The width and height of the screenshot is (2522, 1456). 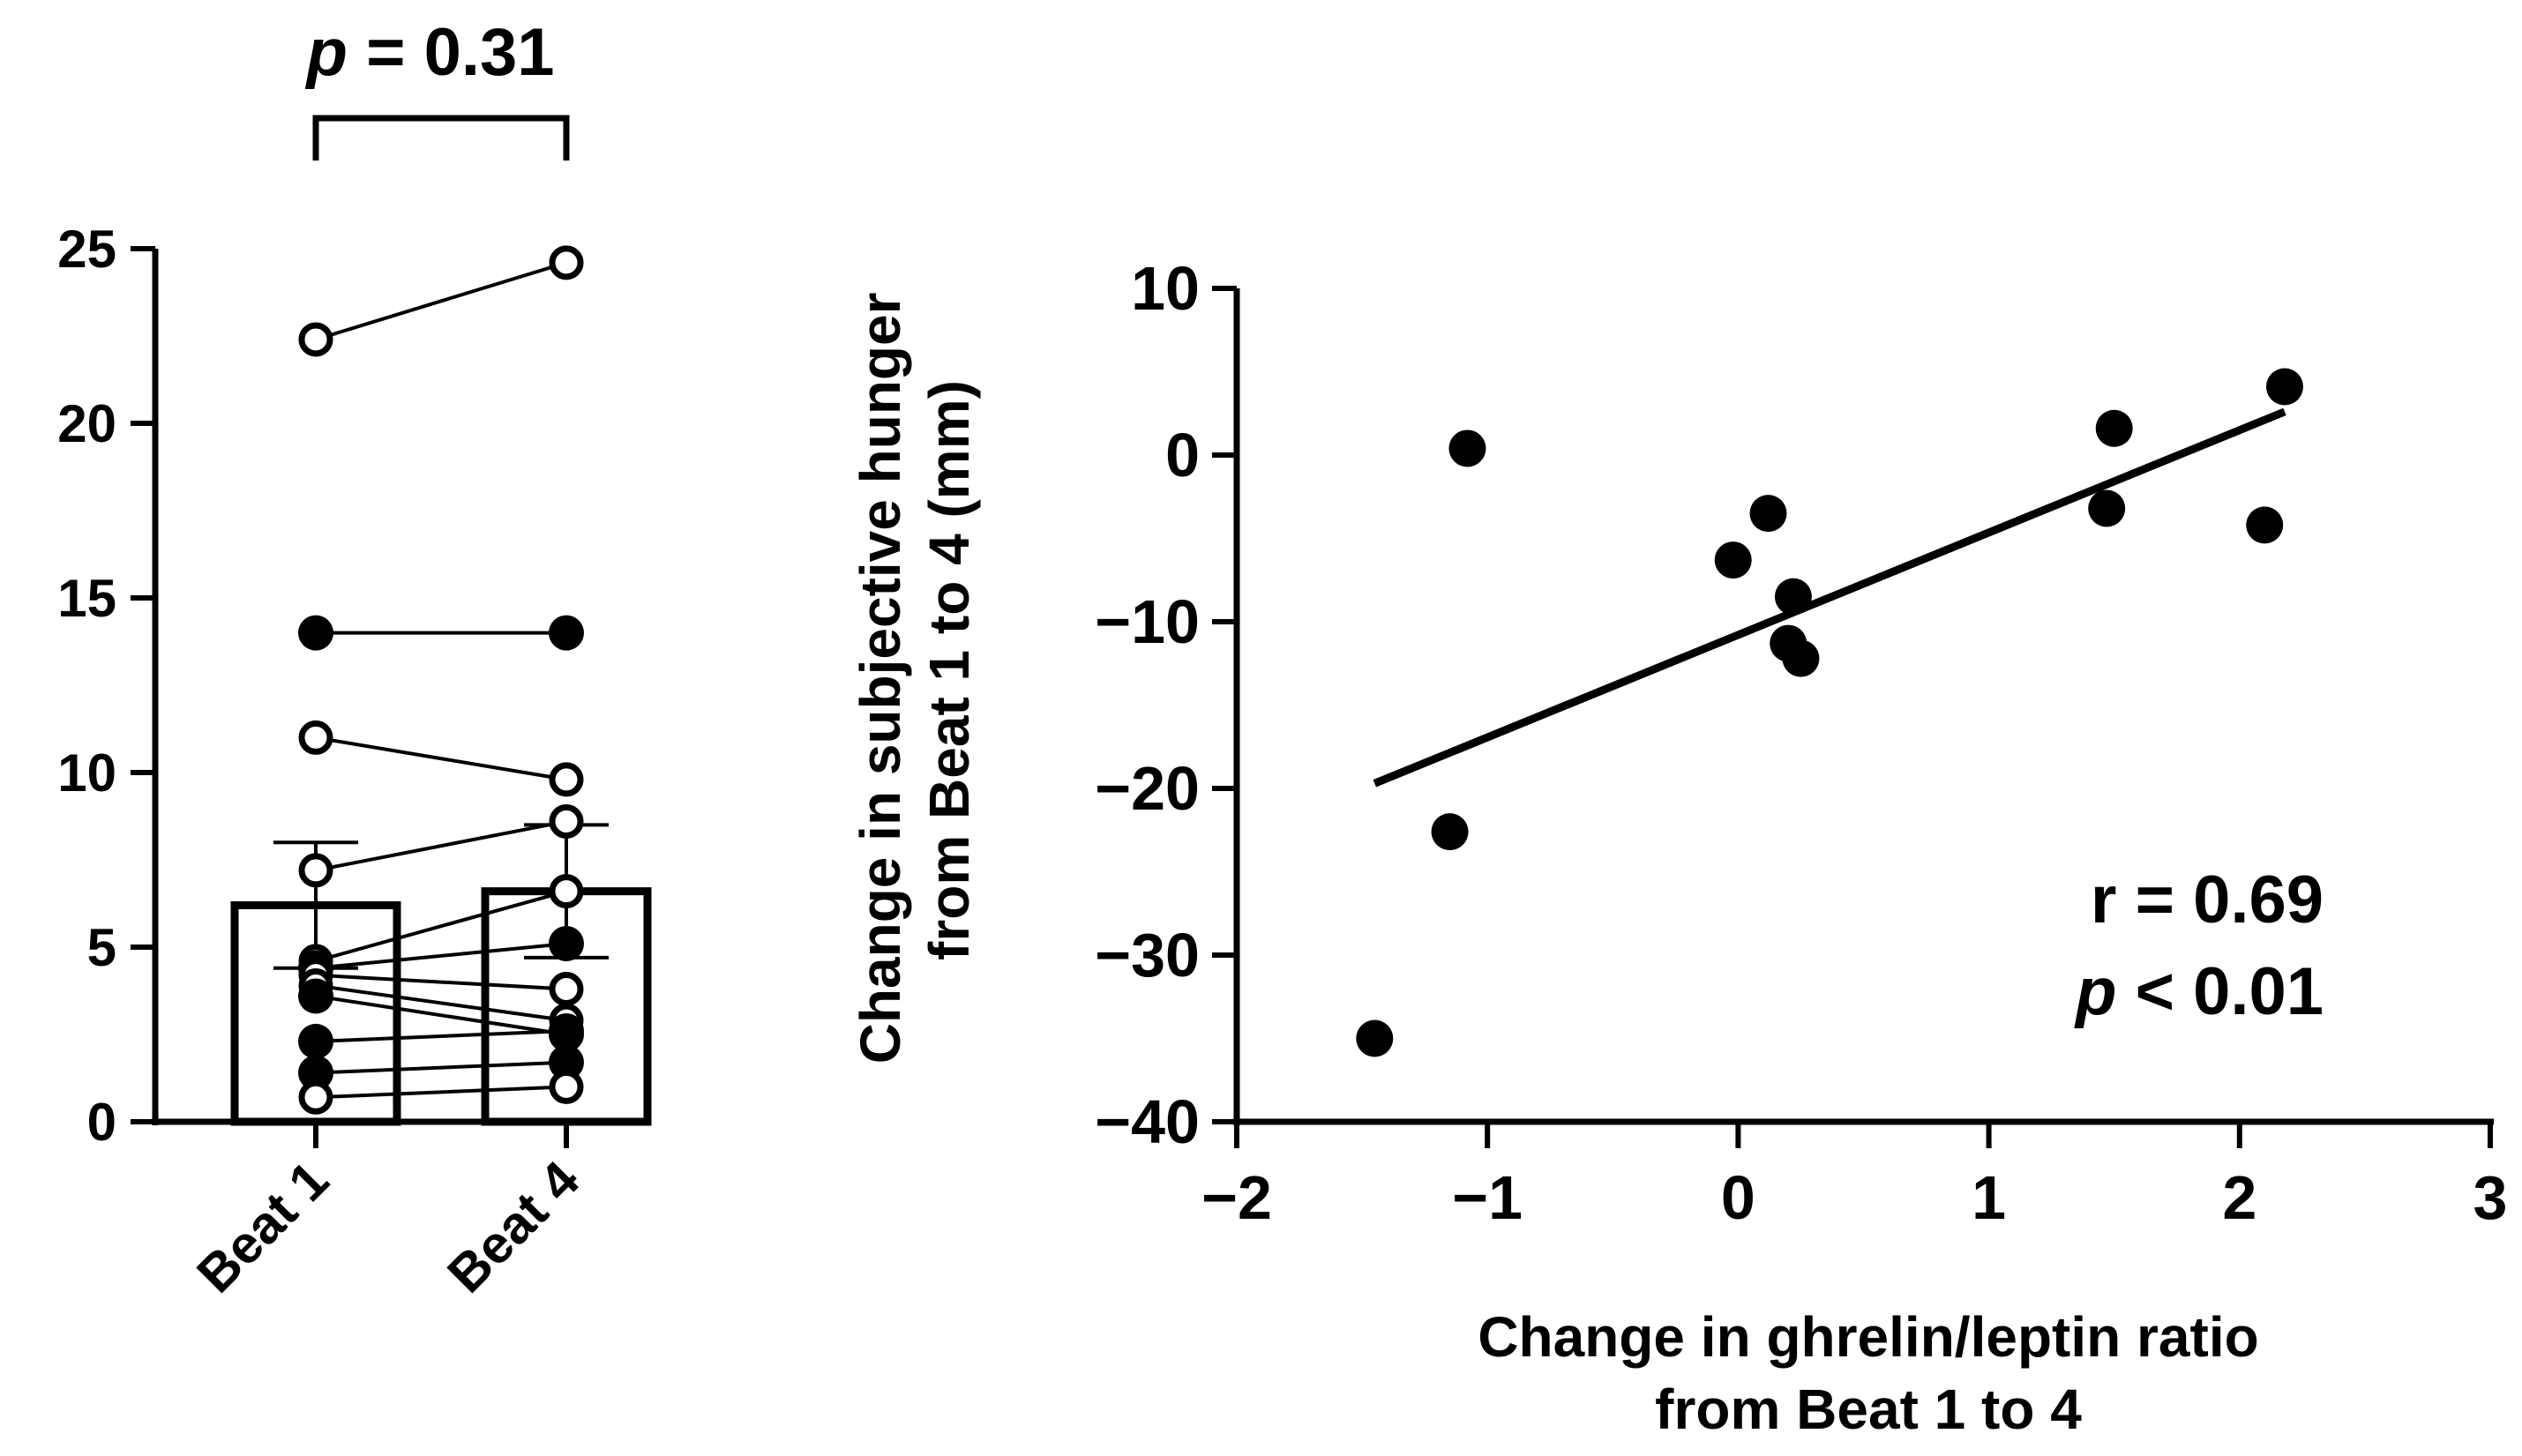 What do you see at coordinates (1738, 1197) in the screenshot?
I see `x-tick-label: 0` at bounding box center [1738, 1197].